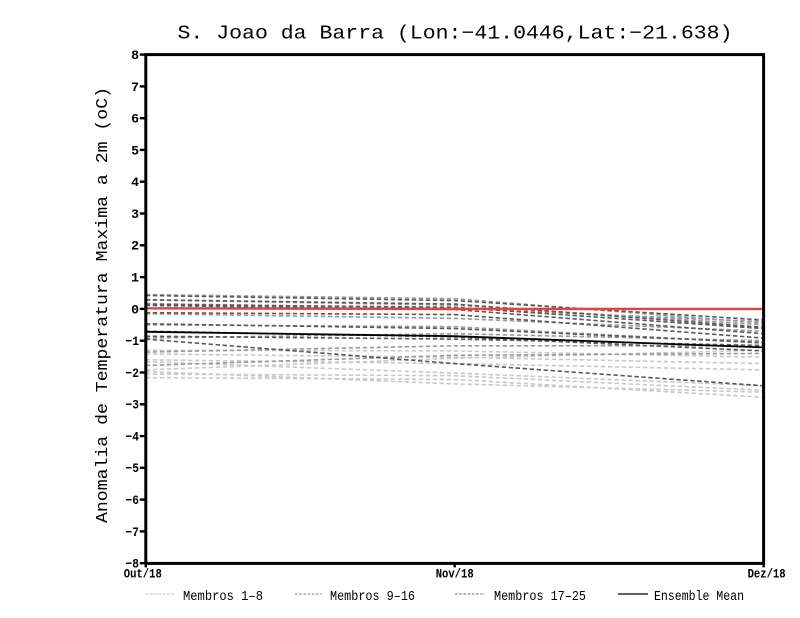 The height and width of the screenshot is (618, 800). Describe the element at coordinates (455, 575) in the screenshot. I see `svg-text: Nov/18` at that location.